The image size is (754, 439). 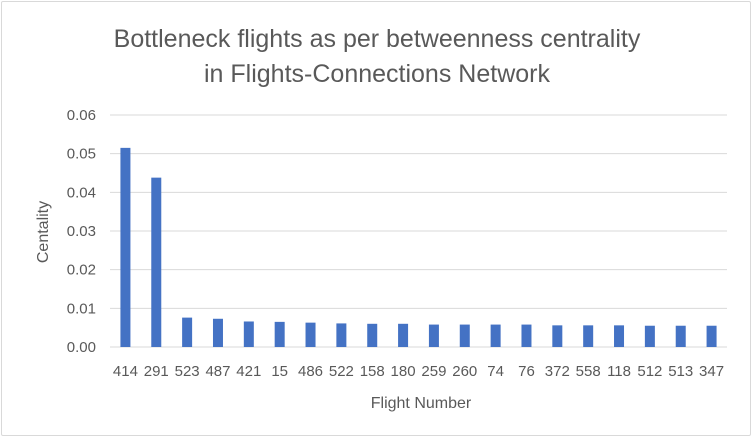 What do you see at coordinates (81, 308) in the screenshot?
I see `y-tick-label: 0.01` at bounding box center [81, 308].